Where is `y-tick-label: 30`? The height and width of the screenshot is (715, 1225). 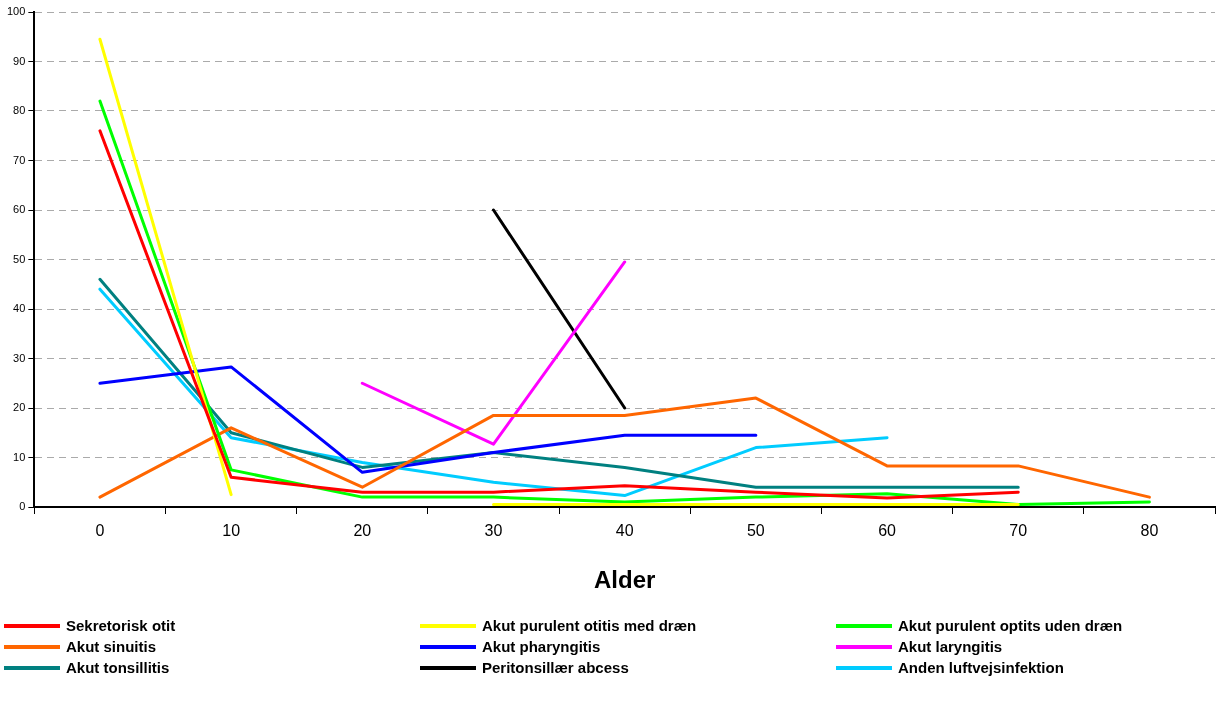
y-tick-label: 30 is located at coordinates (19, 357).